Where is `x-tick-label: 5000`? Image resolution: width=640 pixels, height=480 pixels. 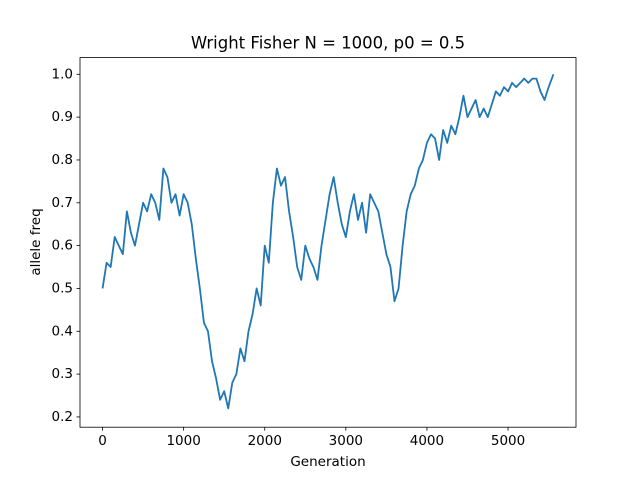
x-tick-label: 5000 is located at coordinates (508, 441).